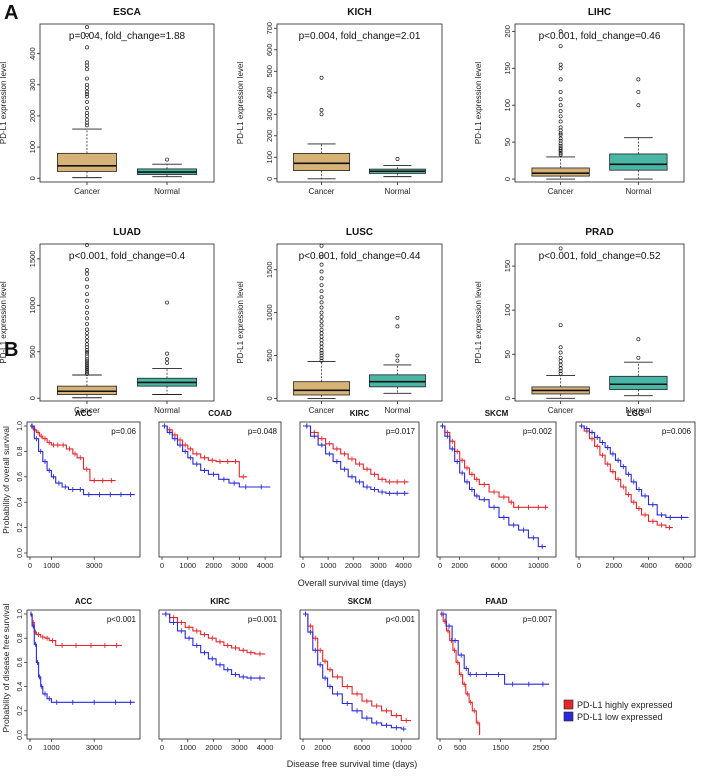 This screenshot has width=707, height=777. Describe the element at coordinates (269, 93) in the screenshot. I see `y-tick-label: 400` at that location.